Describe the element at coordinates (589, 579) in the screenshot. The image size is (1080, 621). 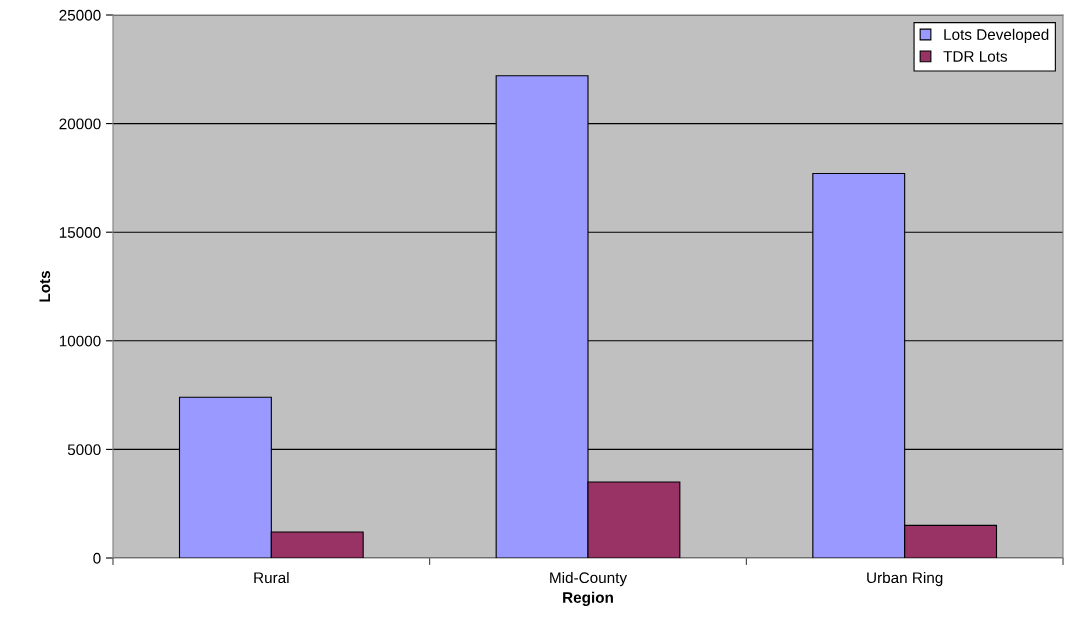
I see `x-tick-label: Mid-County` at that location.